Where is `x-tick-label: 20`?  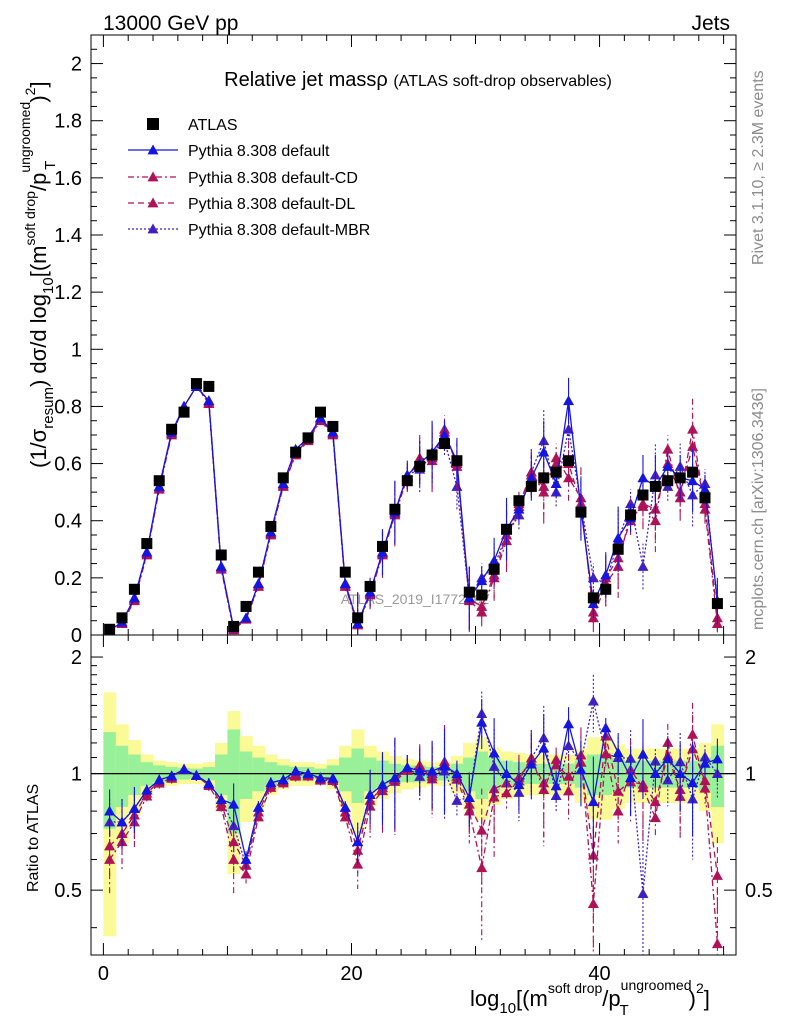 x-tick-label: 20 is located at coordinates (351, 974).